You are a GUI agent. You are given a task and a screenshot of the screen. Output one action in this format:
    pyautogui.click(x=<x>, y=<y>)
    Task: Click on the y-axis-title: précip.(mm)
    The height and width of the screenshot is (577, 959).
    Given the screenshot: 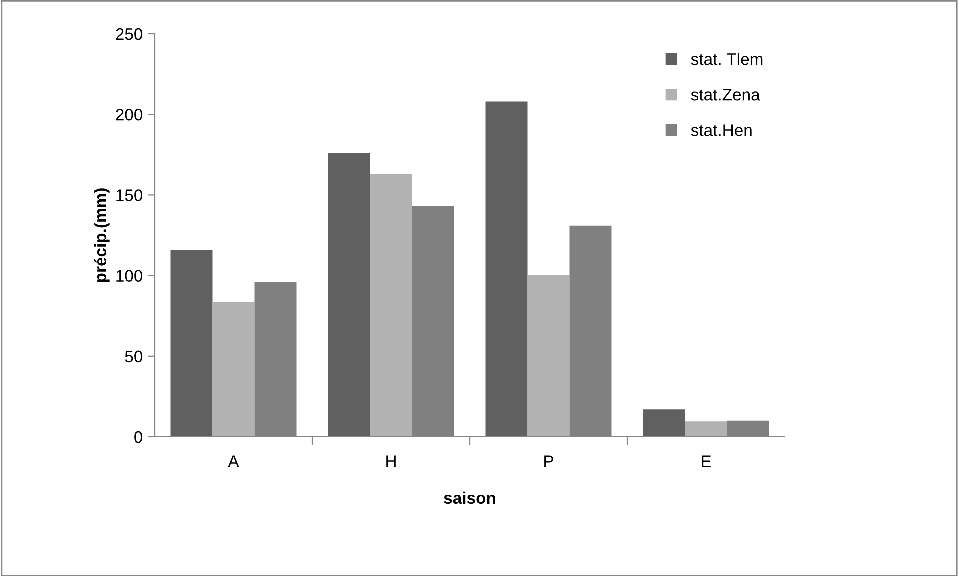 What is the action you would take?
    pyautogui.click(x=102, y=235)
    